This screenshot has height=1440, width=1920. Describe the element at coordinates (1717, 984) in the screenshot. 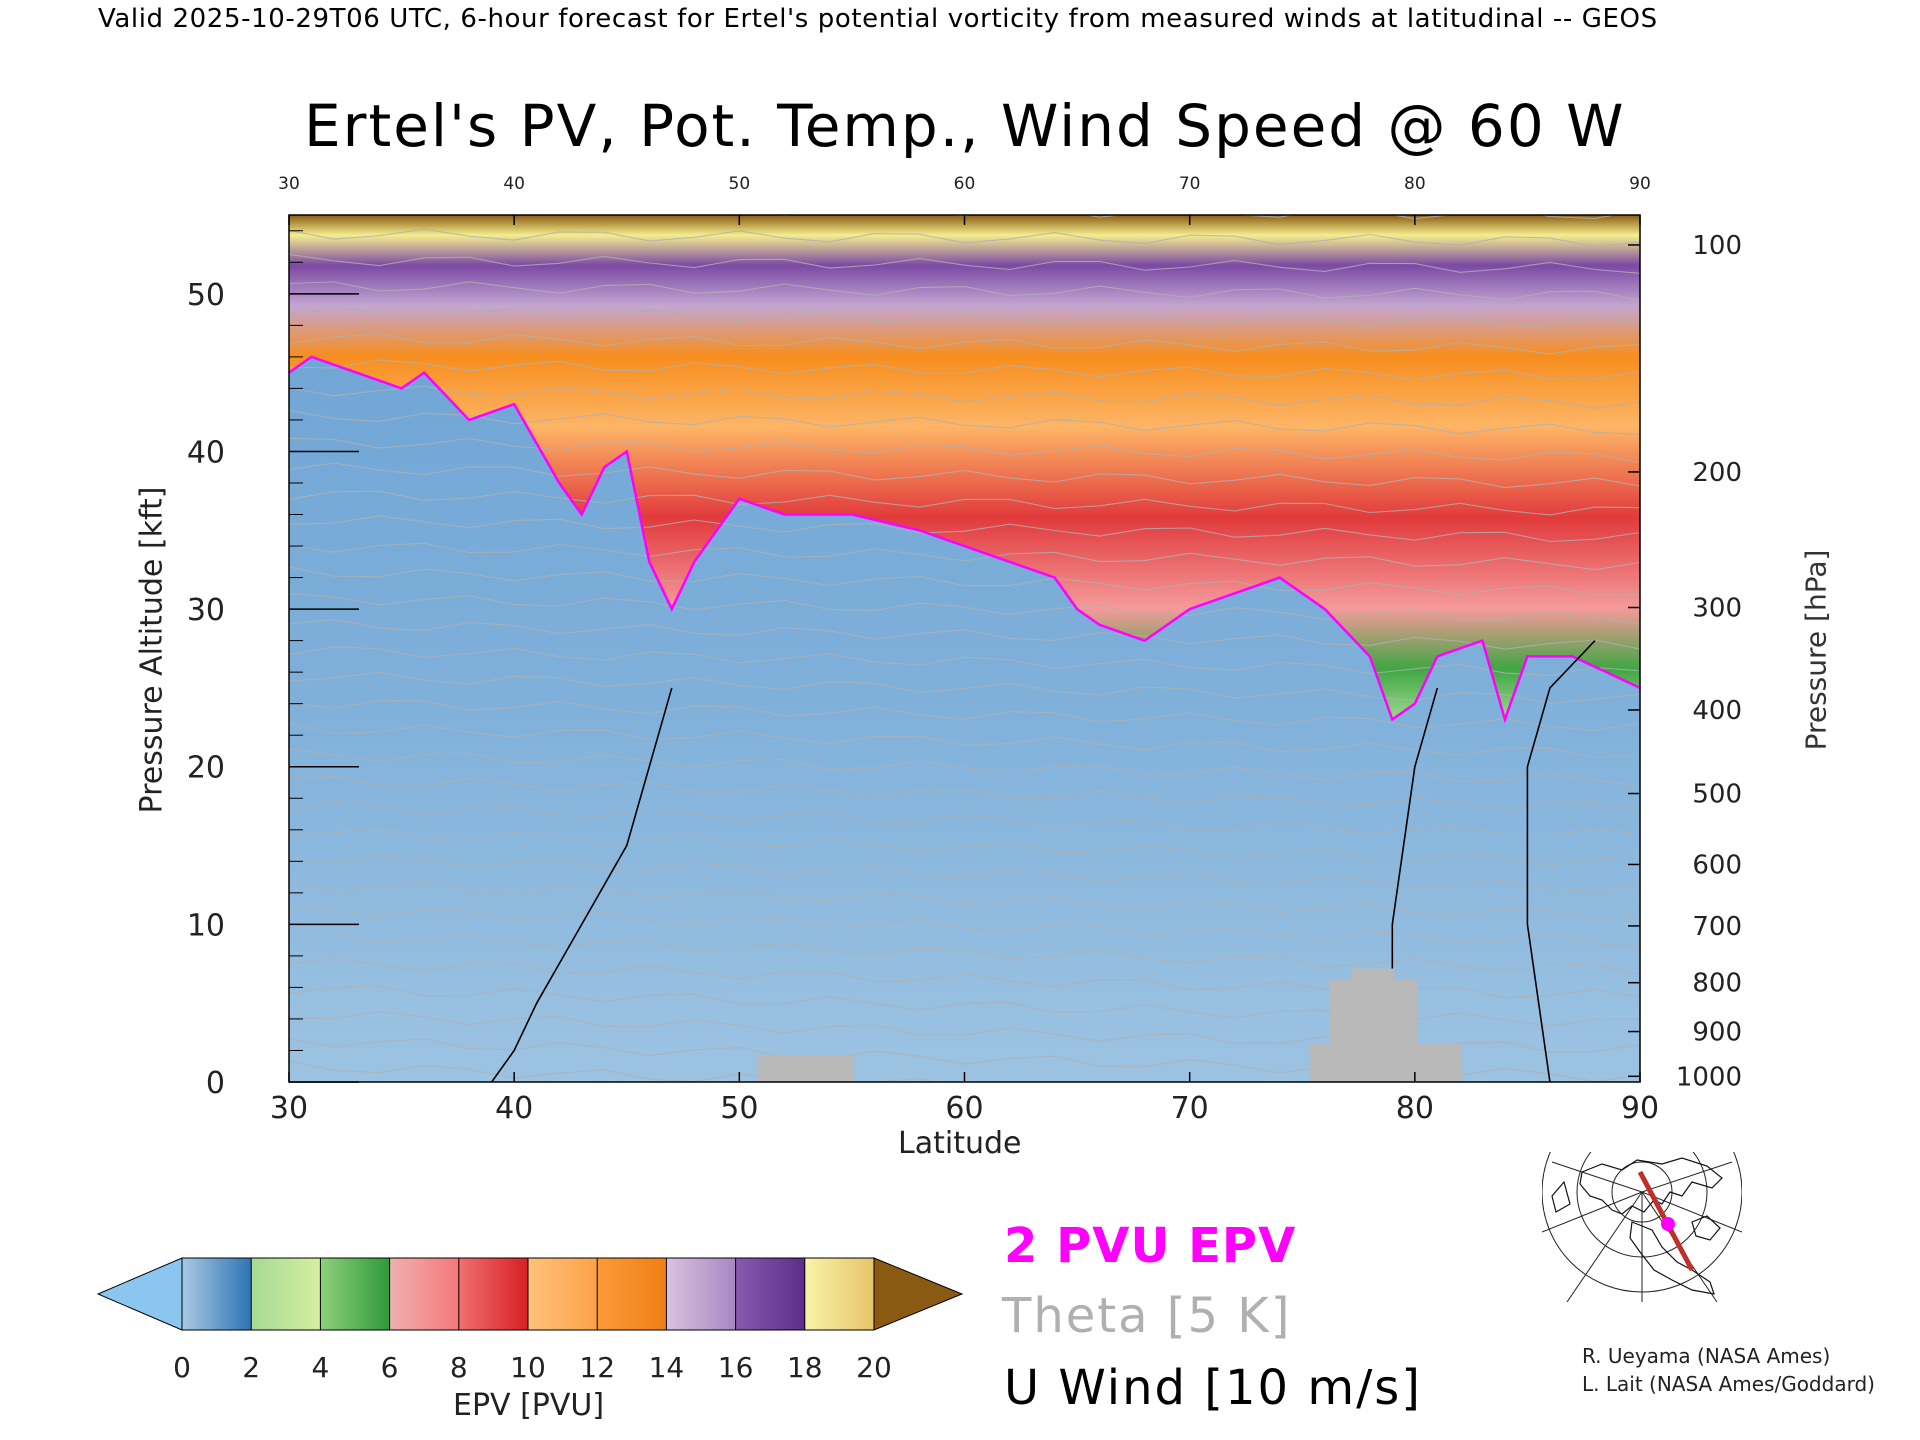

I see `pressure-tick-label: 800` at that location.